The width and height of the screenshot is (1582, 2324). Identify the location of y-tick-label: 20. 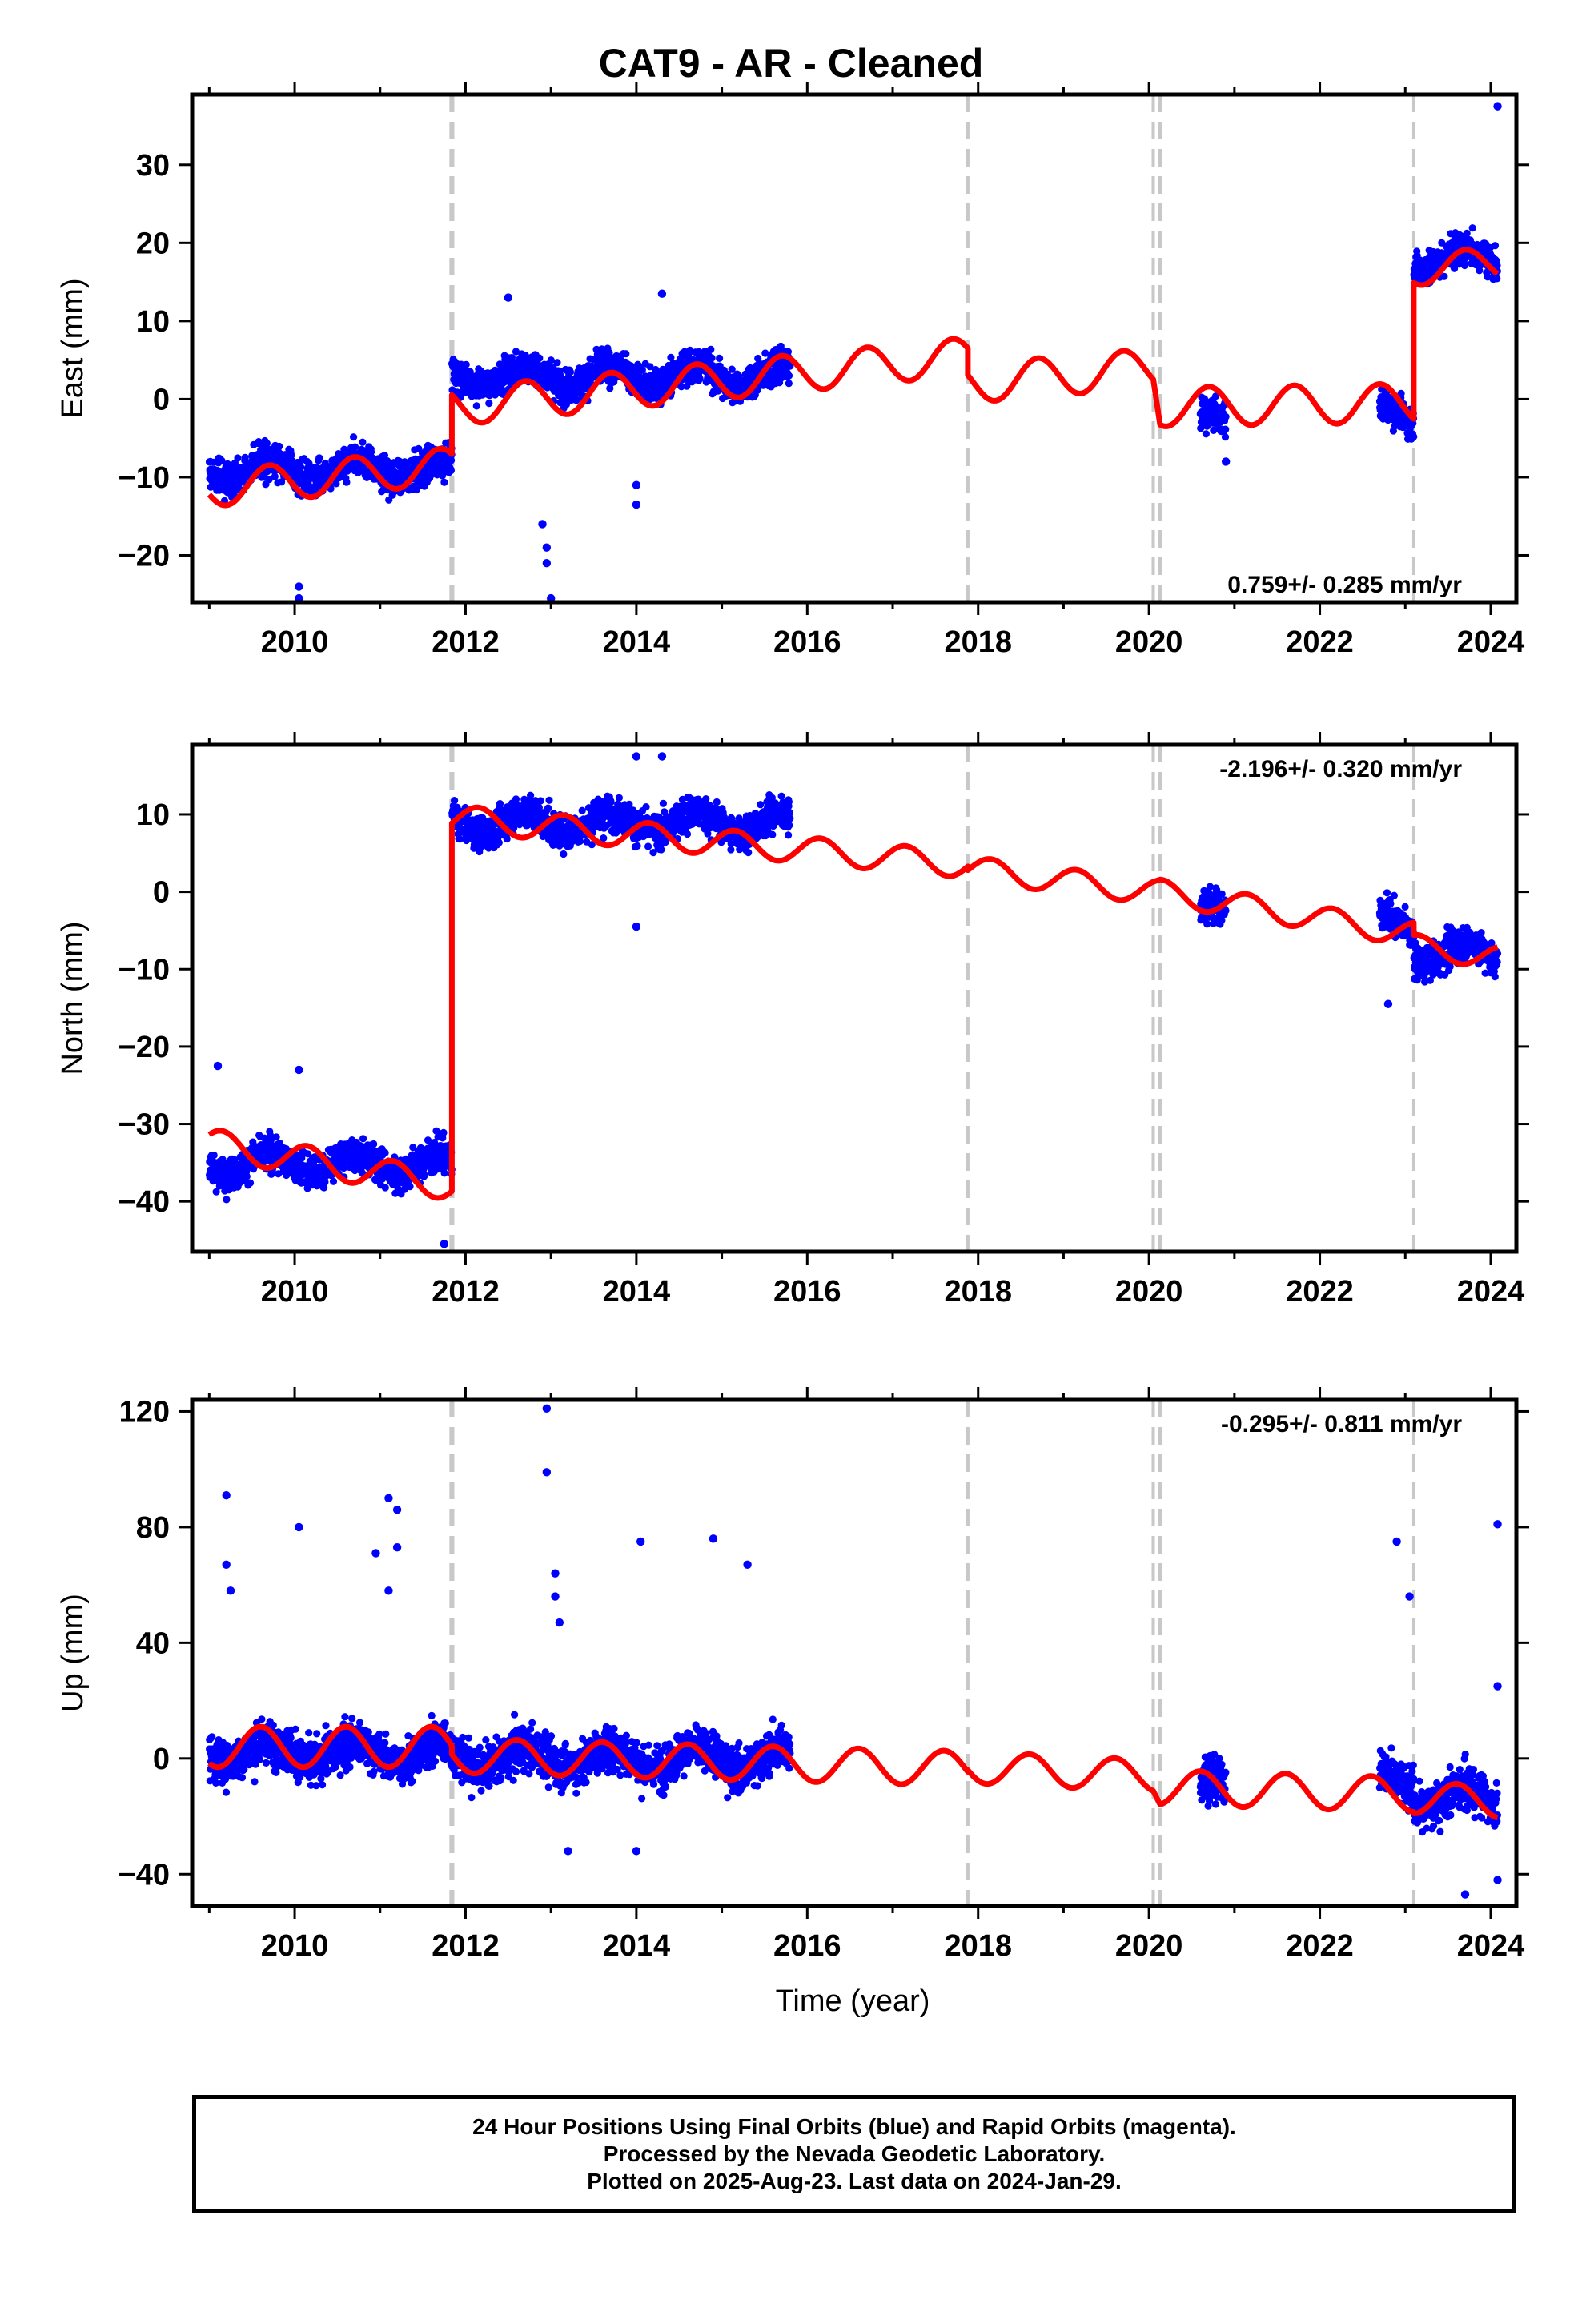
(153, 243).